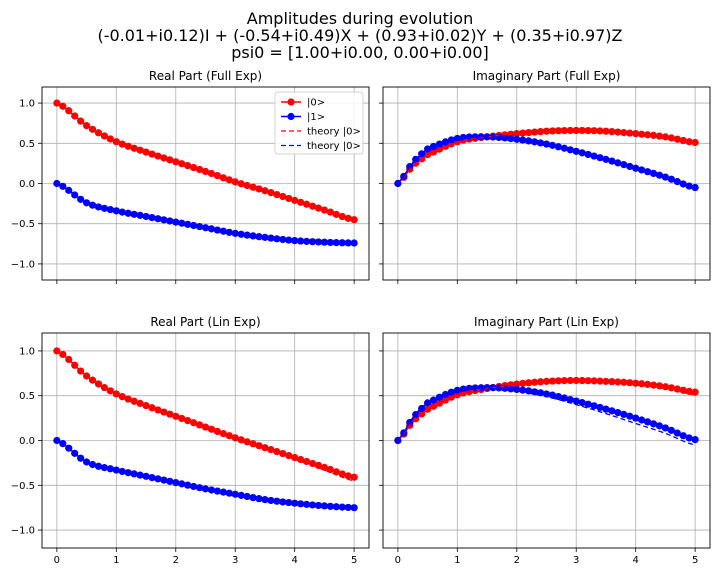 The image size is (720, 576). I want to click on y-tick-label: 0.5, so click(27, 144).